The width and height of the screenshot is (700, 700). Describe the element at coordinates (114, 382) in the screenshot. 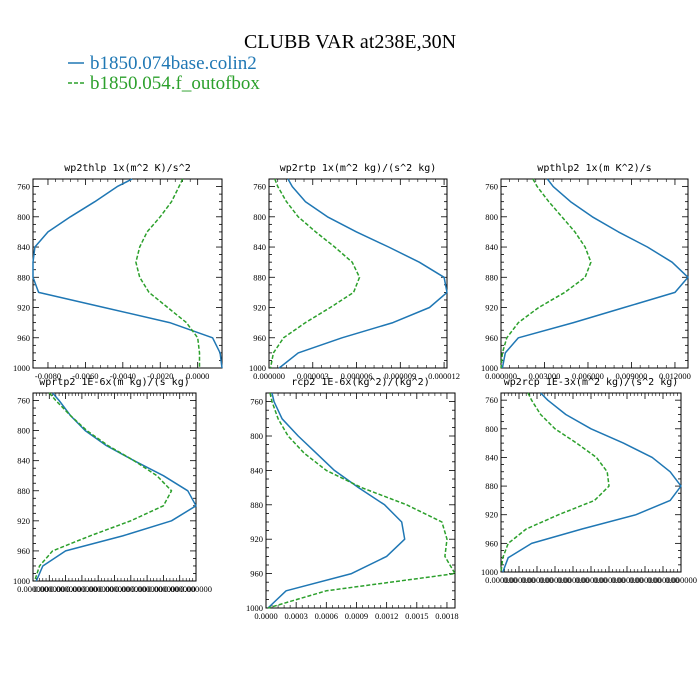

I see `panel-title-wprtp2: wprtp2 1E-6x(m kg)/(s kg)` at that location.